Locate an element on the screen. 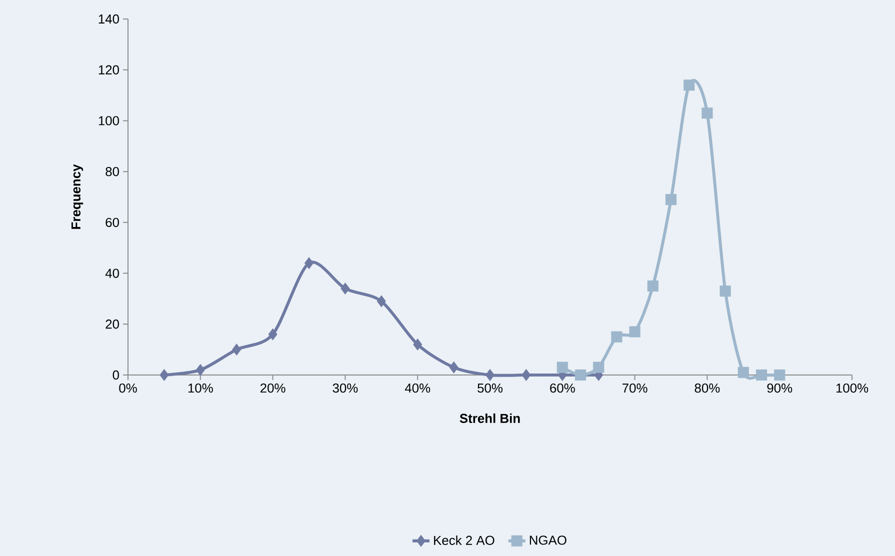  x-tick-label: 20% is located at coordinates (273, 388).